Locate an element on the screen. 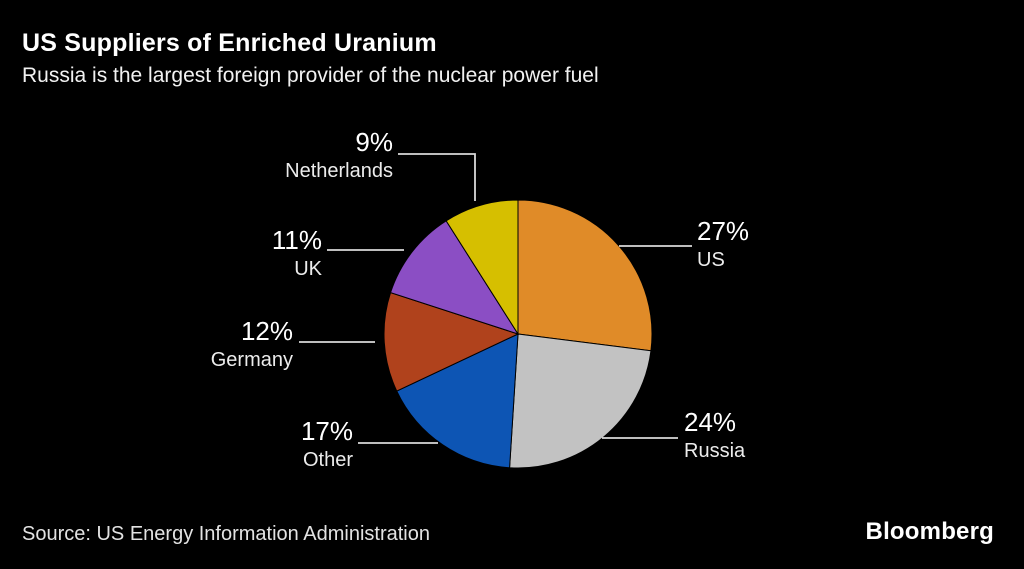 The width and height of the screenshot is (1024, 569). callout-uk-percent: 11% is located at coordinates (296, 240).